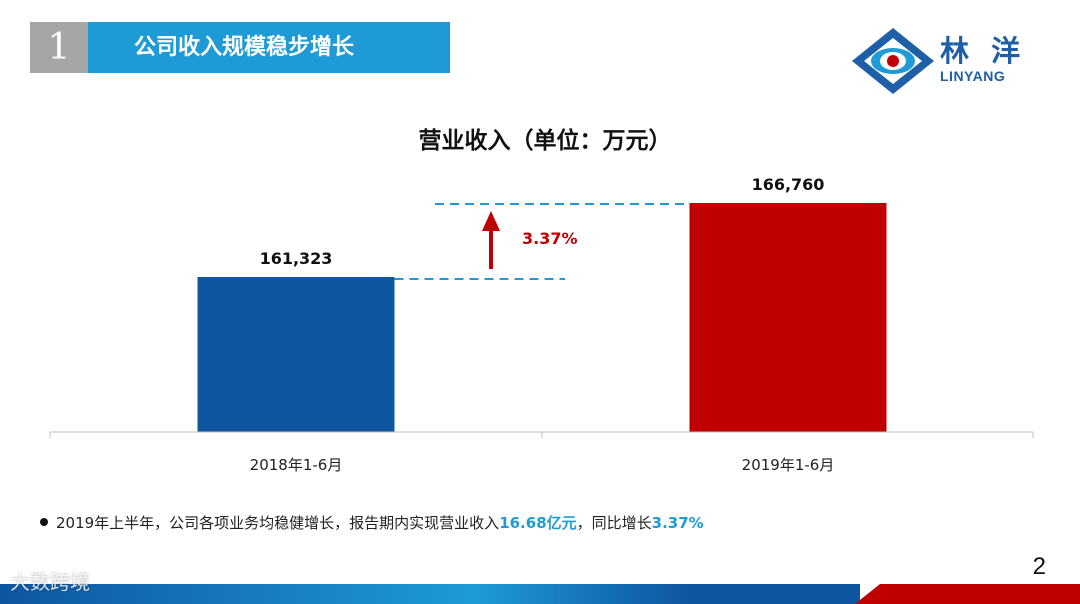  I want to click on summary-growth-highlight: 3.37%, so click(677, 523).